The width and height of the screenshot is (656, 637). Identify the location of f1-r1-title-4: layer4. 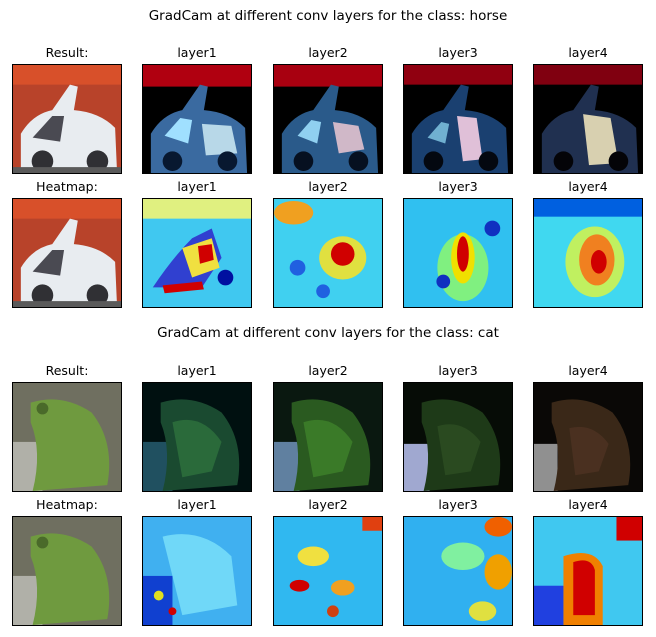
(588, 52).